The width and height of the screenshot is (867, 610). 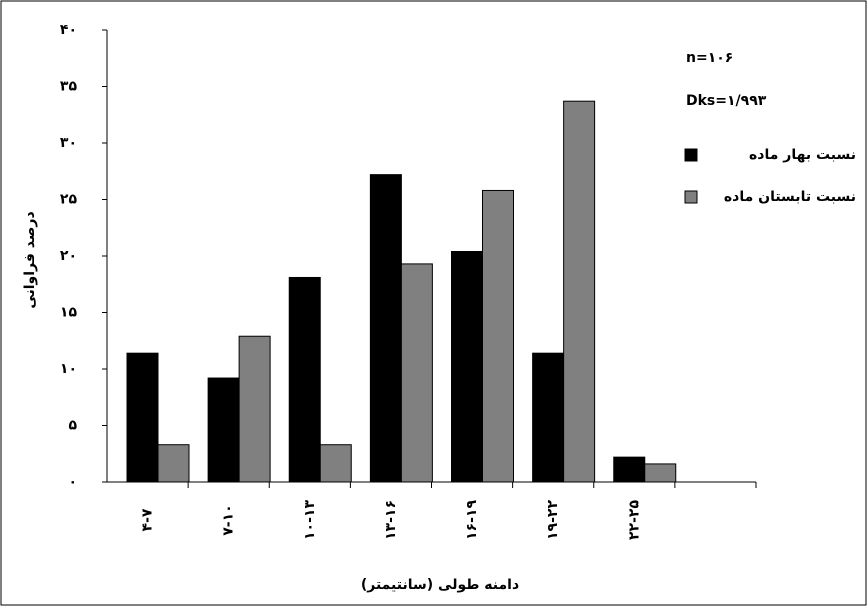 I want to click on y-tick-label: ۲۵, so click(x=69, y=200).